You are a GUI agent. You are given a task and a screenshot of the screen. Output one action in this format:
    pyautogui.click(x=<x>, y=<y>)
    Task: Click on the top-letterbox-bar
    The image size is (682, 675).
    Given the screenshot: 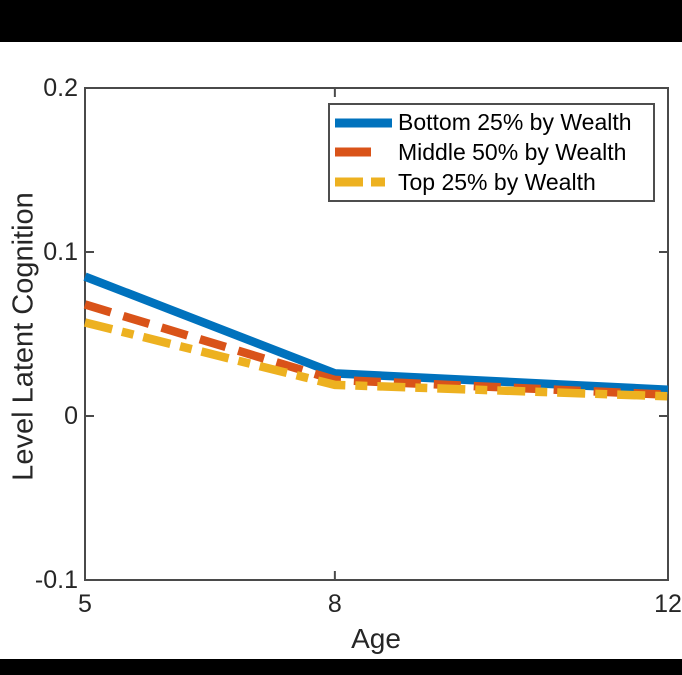 What is the action you would take?
    pyautogui.click(x=341, y=21)
    